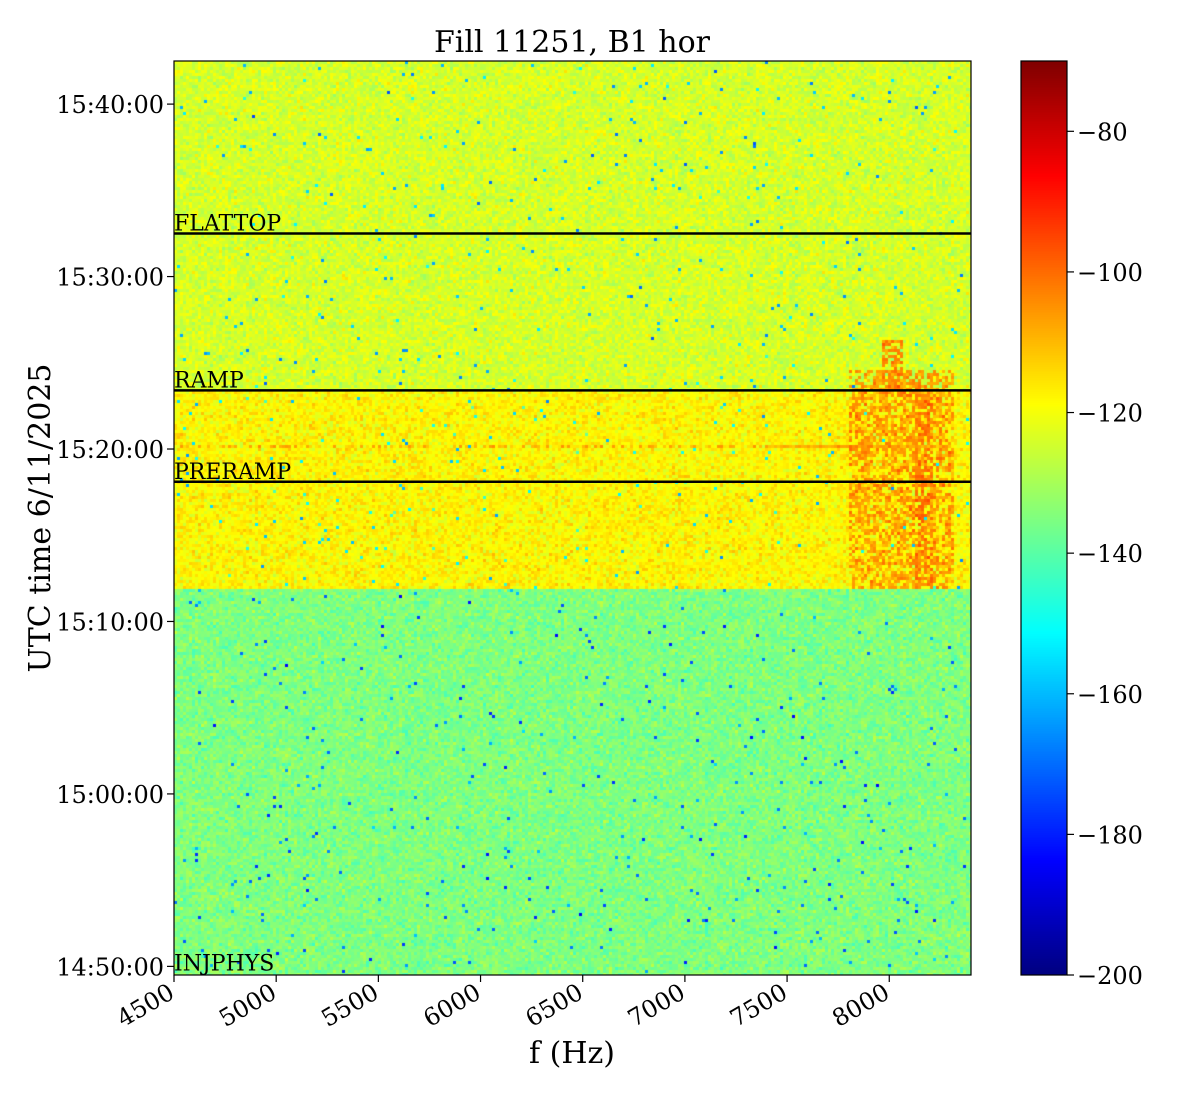 The image size is (1200, 1100). What do you see at coordinates (1110, 414) in the screenshot?
I see `colorbar-tick-label: −120` at bounding box center [1110, 414].